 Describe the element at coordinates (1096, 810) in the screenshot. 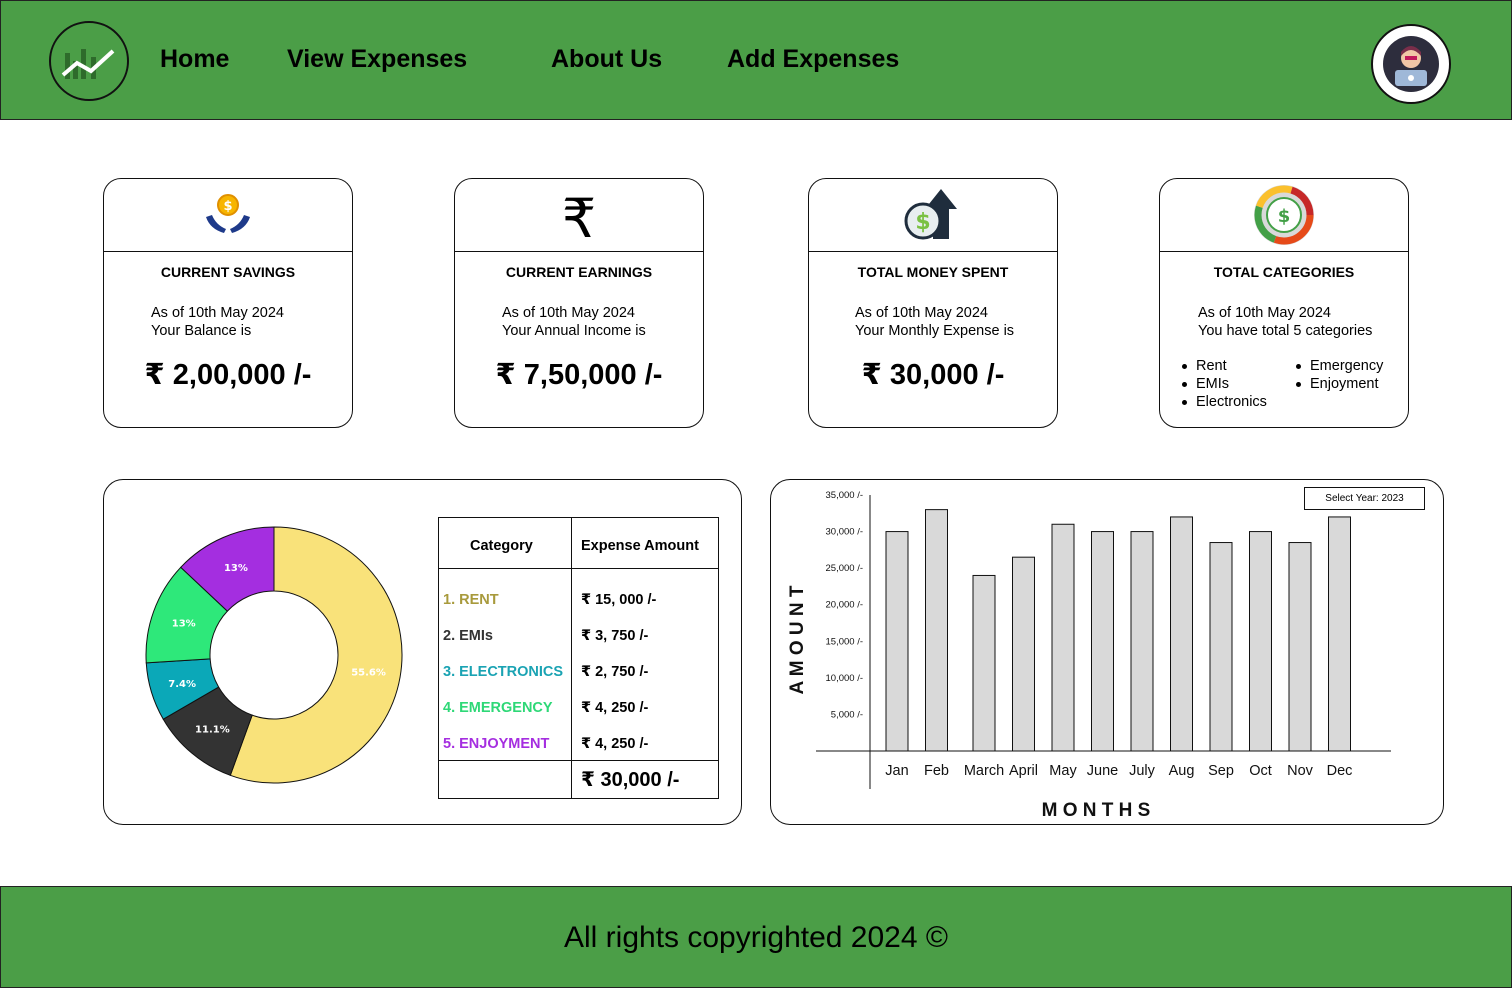

I see `x-axis-label: M O N T H S` at that location.